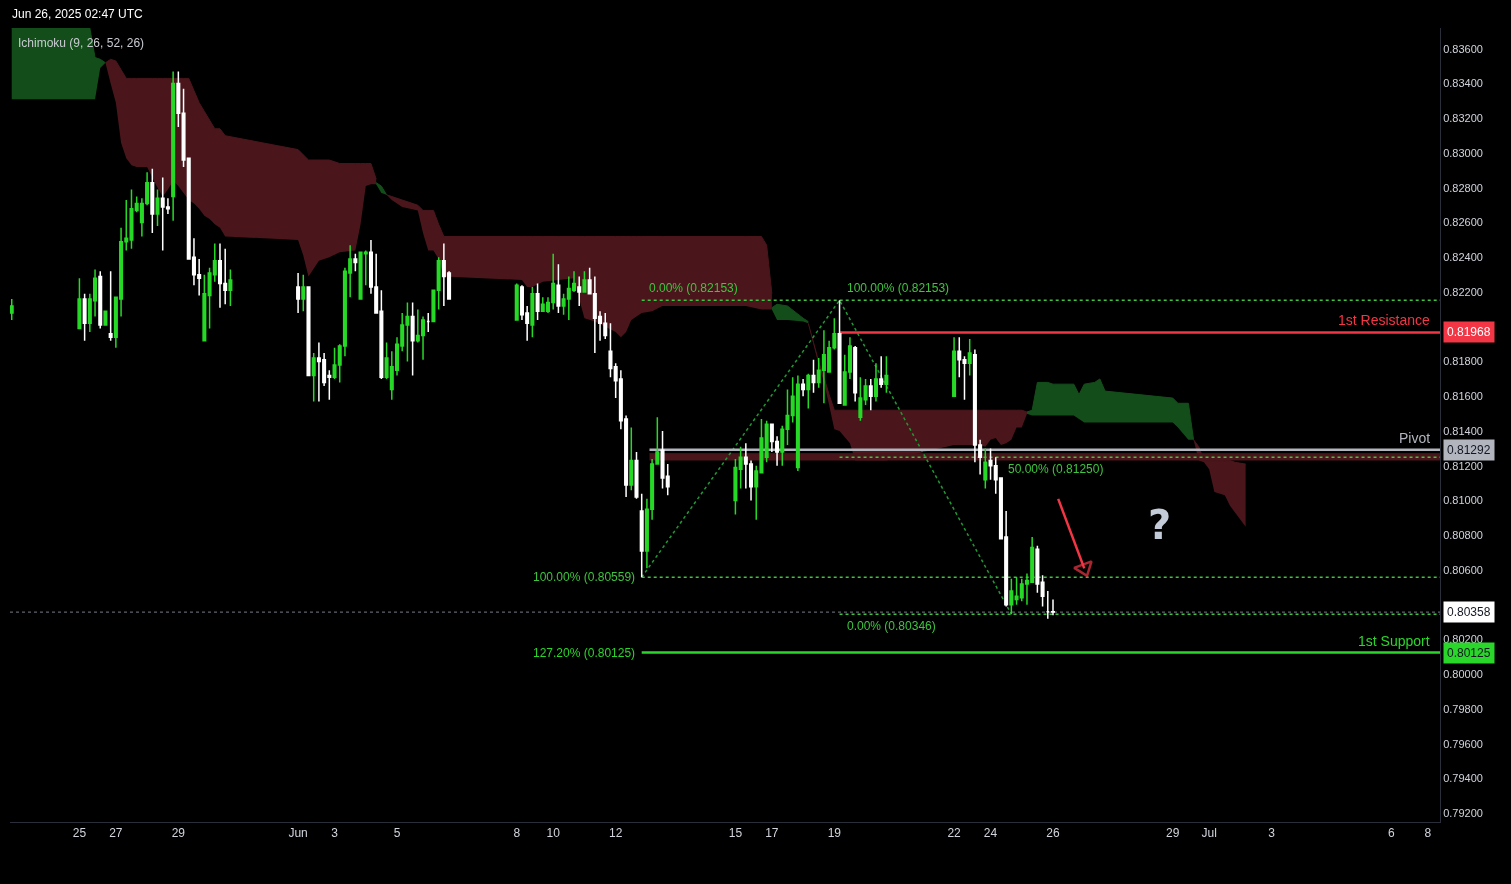 The image size is (1511, 884). What do you see at coordinates (1463, 118) in the screenshot?
I see `y-tick-label: 0.83200` at bounding box center [1463, 118].